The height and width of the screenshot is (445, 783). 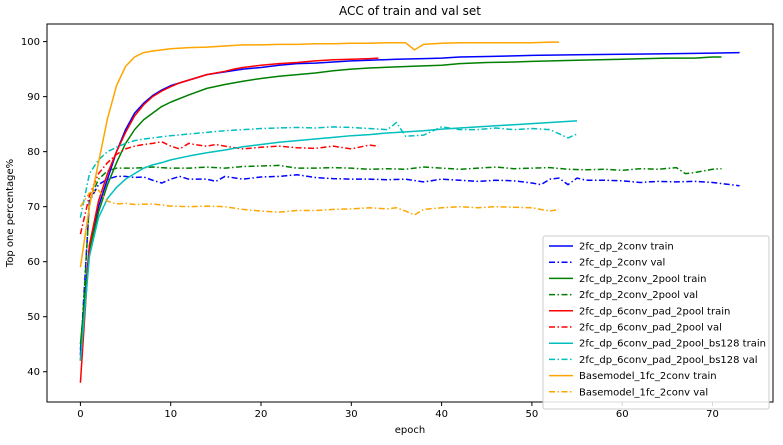 What do you see at coordinates (410, 11) in the screenshot?
I see `chart-title: ACC of train and val set` at bounding box center [410, 11].